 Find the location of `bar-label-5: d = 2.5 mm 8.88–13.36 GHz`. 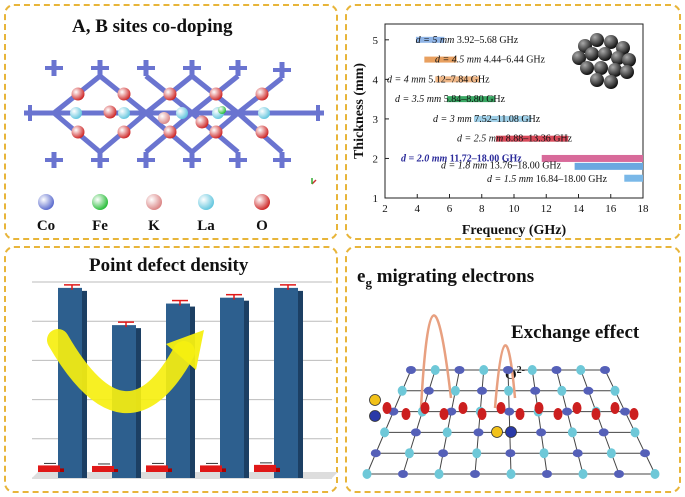

bar-label-5: d = 2.5 mm 8.88–13.36 GHz is located at coordinates (515, 139).